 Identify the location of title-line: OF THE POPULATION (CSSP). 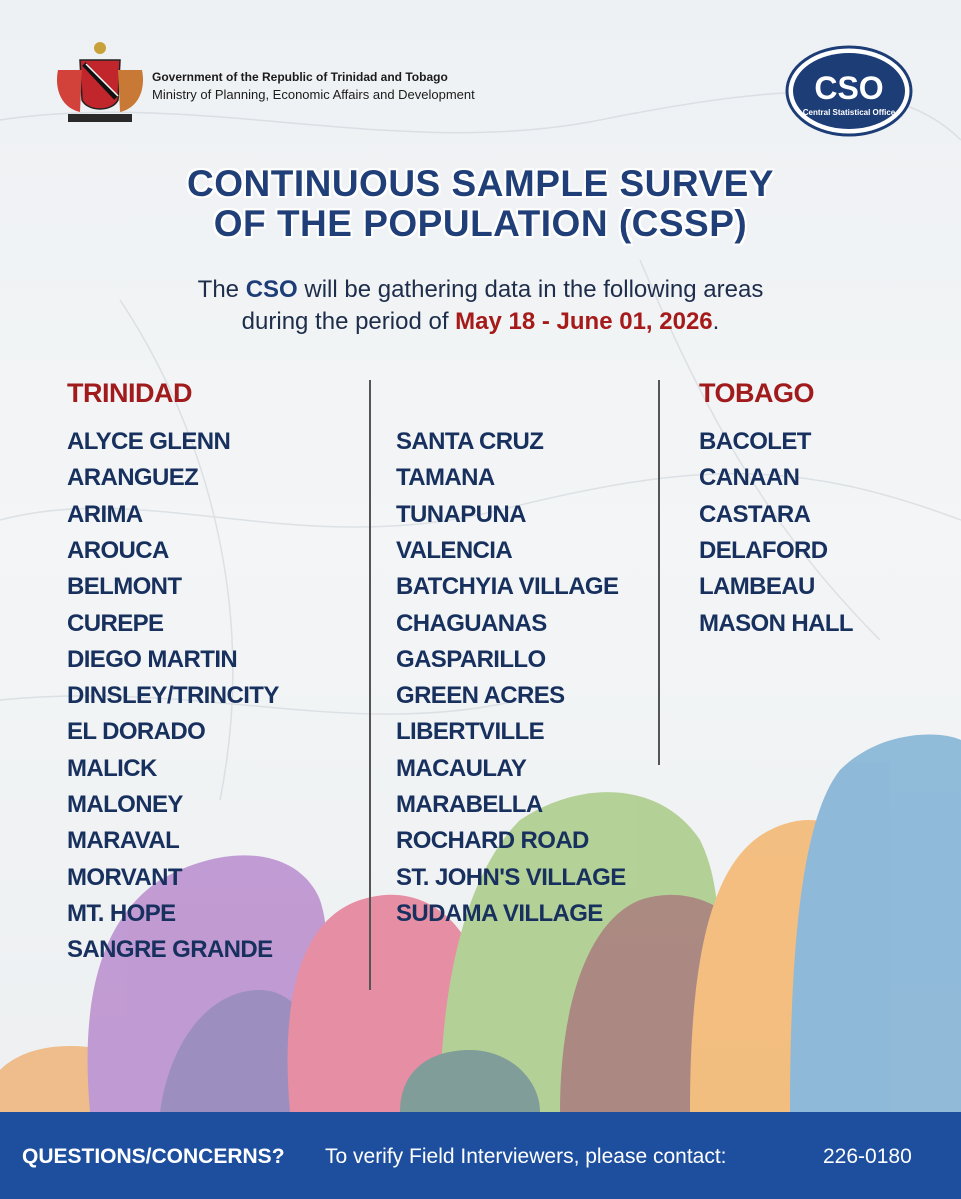
(480, 223).